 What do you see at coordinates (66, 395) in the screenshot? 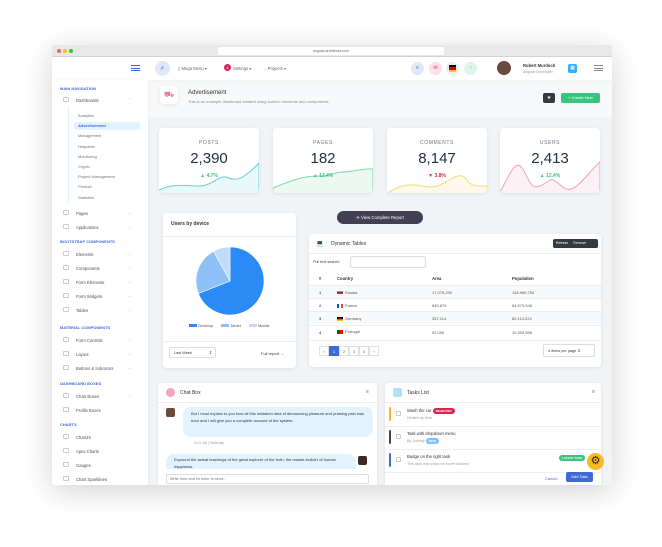
I see `boxes-item-icon` at bounding box center [66, 395].